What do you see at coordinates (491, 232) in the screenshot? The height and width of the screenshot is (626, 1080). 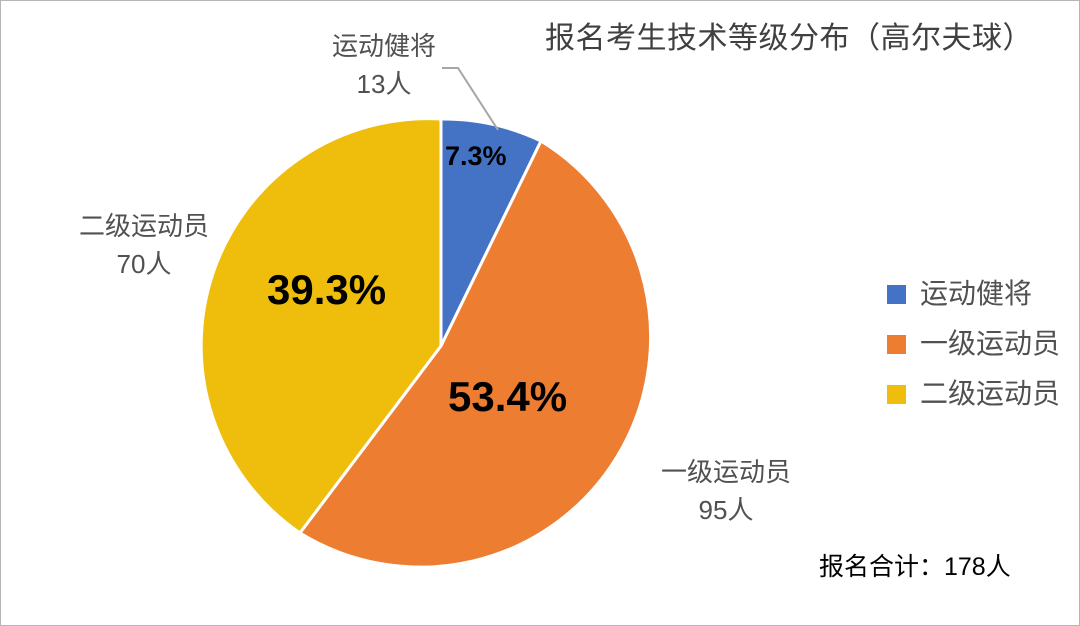 I see `pie-slice-运动健将` at bounding box center [491, 232].